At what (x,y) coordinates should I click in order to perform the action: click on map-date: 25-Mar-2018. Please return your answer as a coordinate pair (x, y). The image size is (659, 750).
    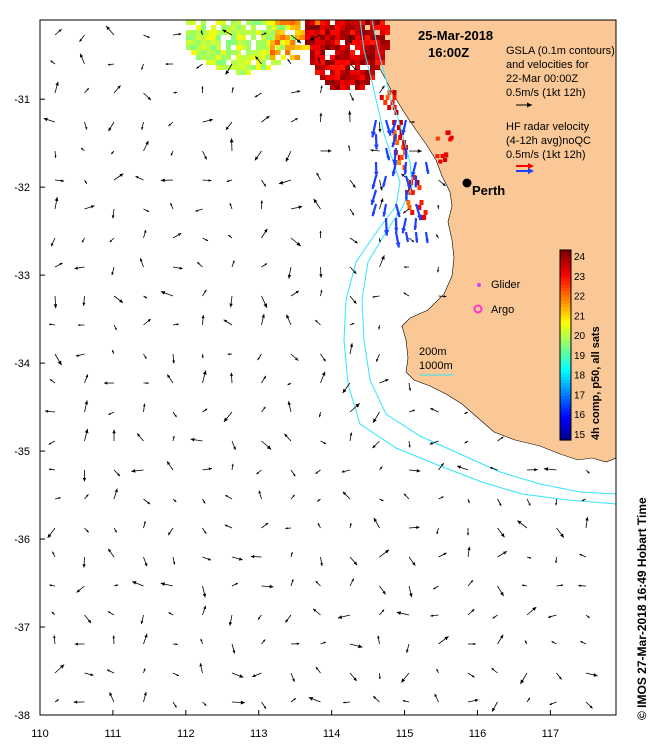
    Looking at the image, I should click on (455, 35).